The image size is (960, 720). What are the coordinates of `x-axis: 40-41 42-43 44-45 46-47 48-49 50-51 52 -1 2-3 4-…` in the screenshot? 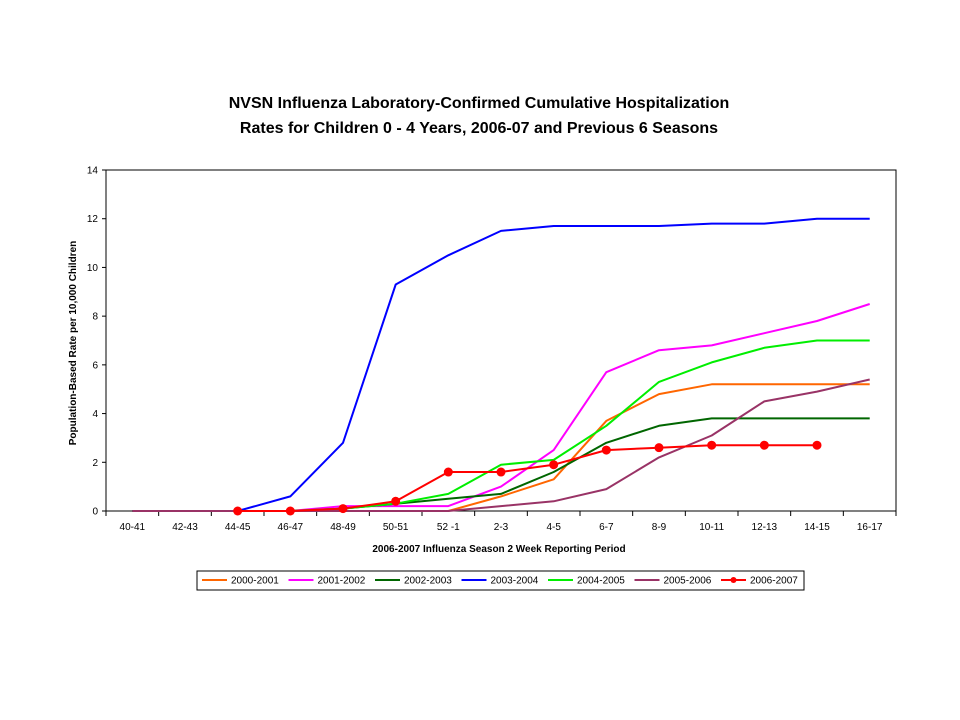 It's located at (501, 522).